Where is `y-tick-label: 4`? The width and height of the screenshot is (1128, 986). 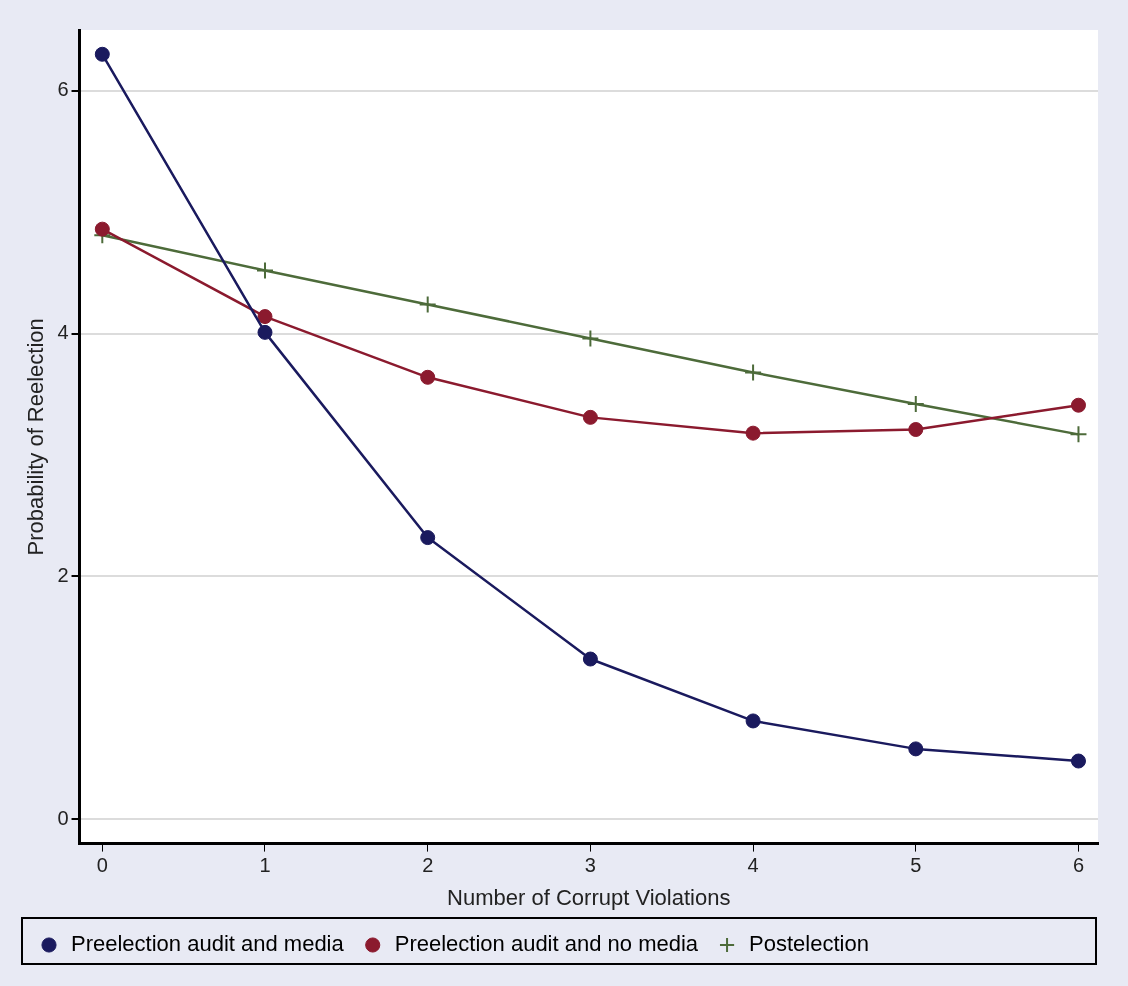
y-tick-label: 4 is located at coordinates (63, 332).